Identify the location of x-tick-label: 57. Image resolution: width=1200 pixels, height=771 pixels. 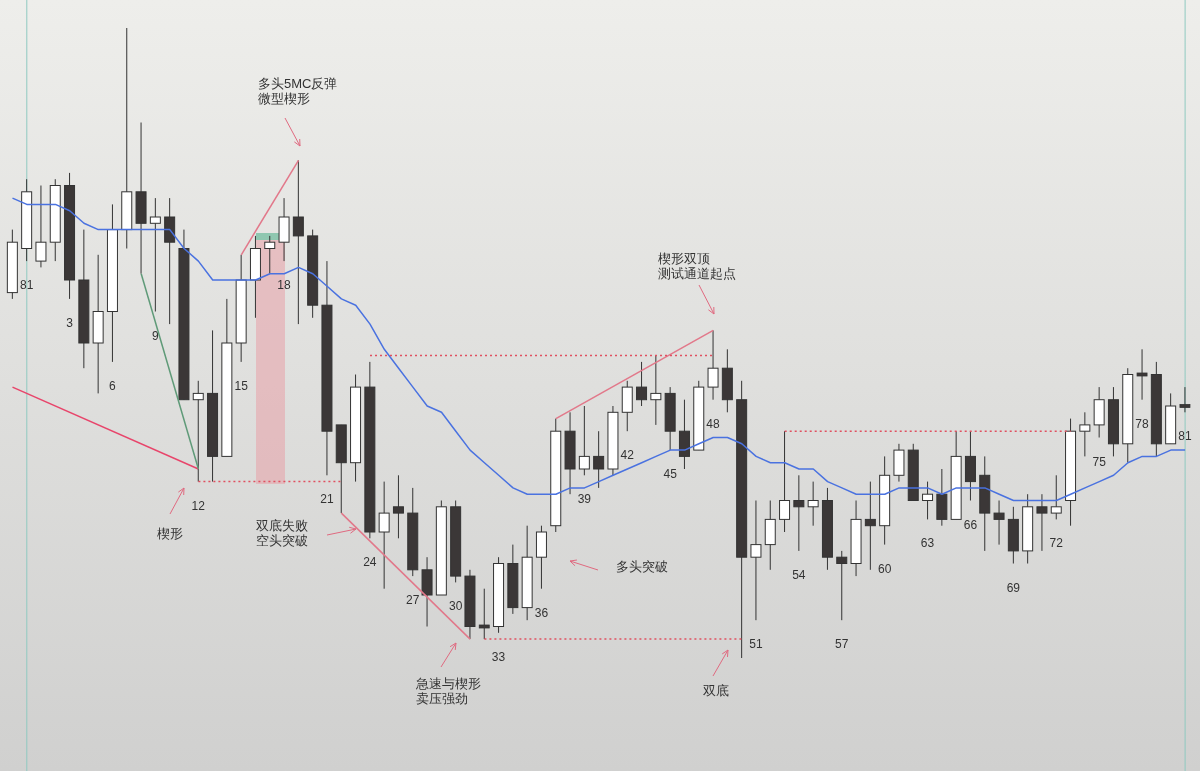
(842, 644).